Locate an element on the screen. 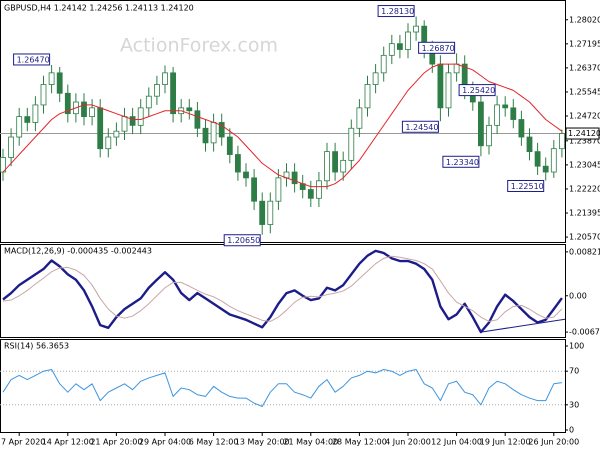 This screenshot has width=600, height=450. last-price-label: 1.24120 is located at coordinates (584, 133).